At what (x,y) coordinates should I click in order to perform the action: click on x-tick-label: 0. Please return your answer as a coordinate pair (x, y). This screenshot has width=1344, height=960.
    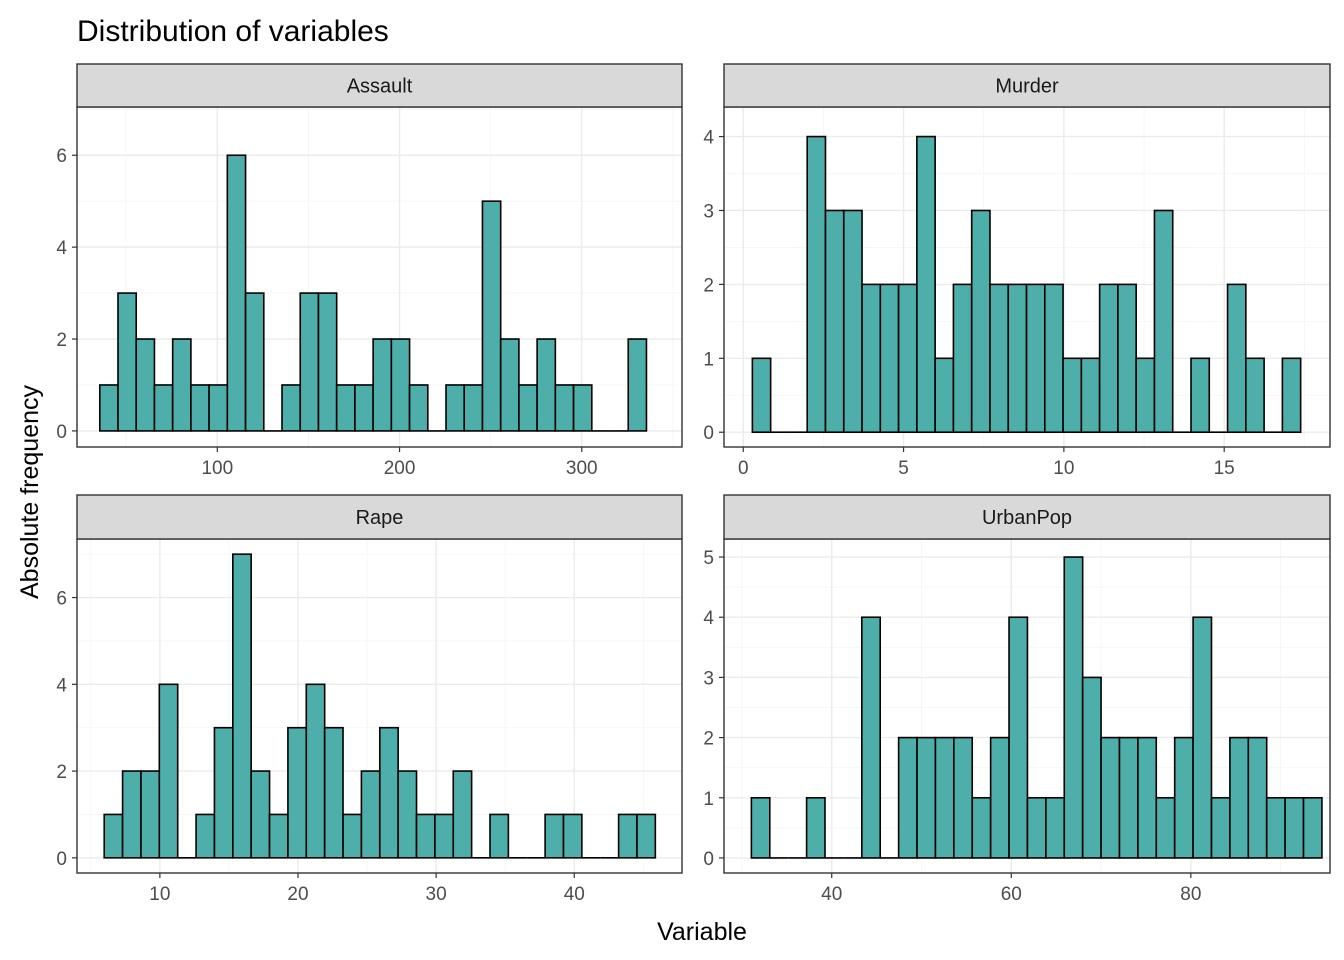
    Looking at the image, I should click on (743, 468).